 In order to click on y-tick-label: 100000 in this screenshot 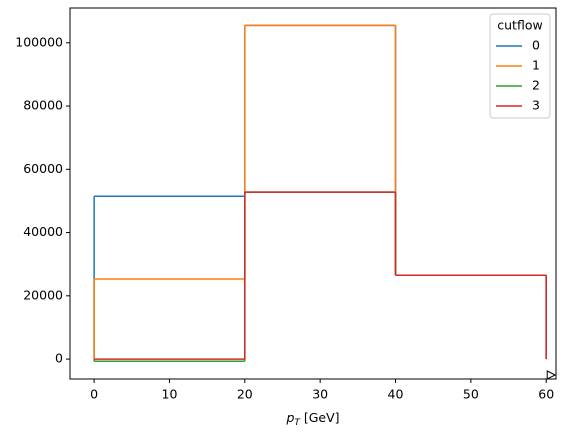, I will do `click(39, 41)`.